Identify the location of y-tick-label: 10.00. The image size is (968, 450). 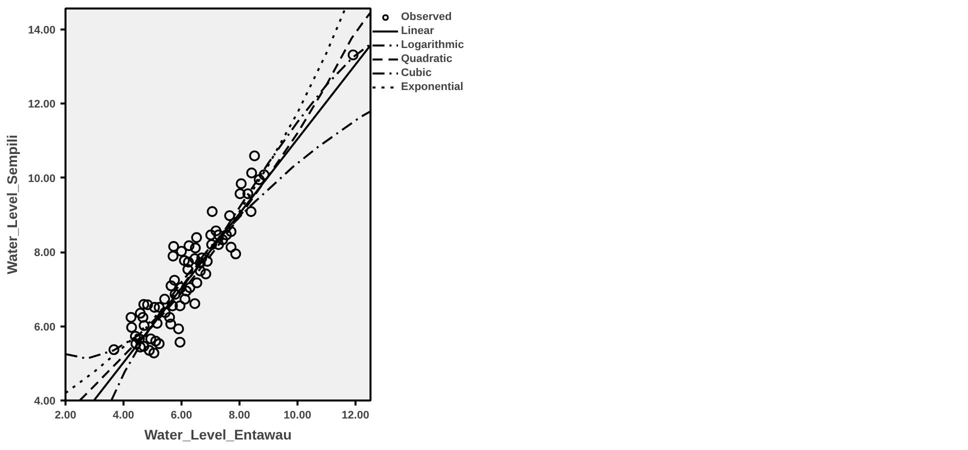
(42, 178).